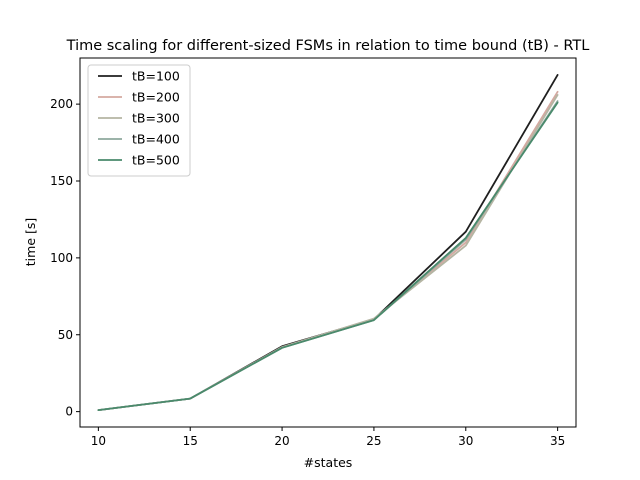 This screenshot has height=480, width=640. I want to click on y-tick-label: 150, so click(61, 181).